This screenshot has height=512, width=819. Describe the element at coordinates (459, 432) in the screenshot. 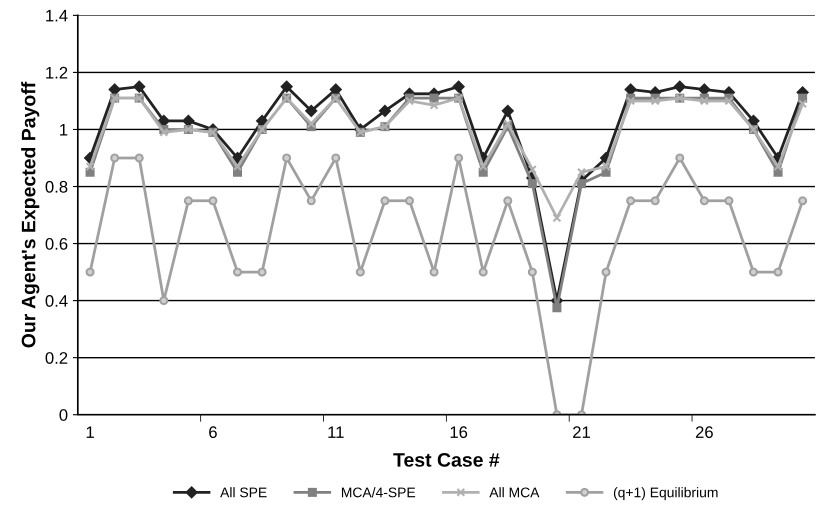

I see `x-tick-label: 16` at that location.